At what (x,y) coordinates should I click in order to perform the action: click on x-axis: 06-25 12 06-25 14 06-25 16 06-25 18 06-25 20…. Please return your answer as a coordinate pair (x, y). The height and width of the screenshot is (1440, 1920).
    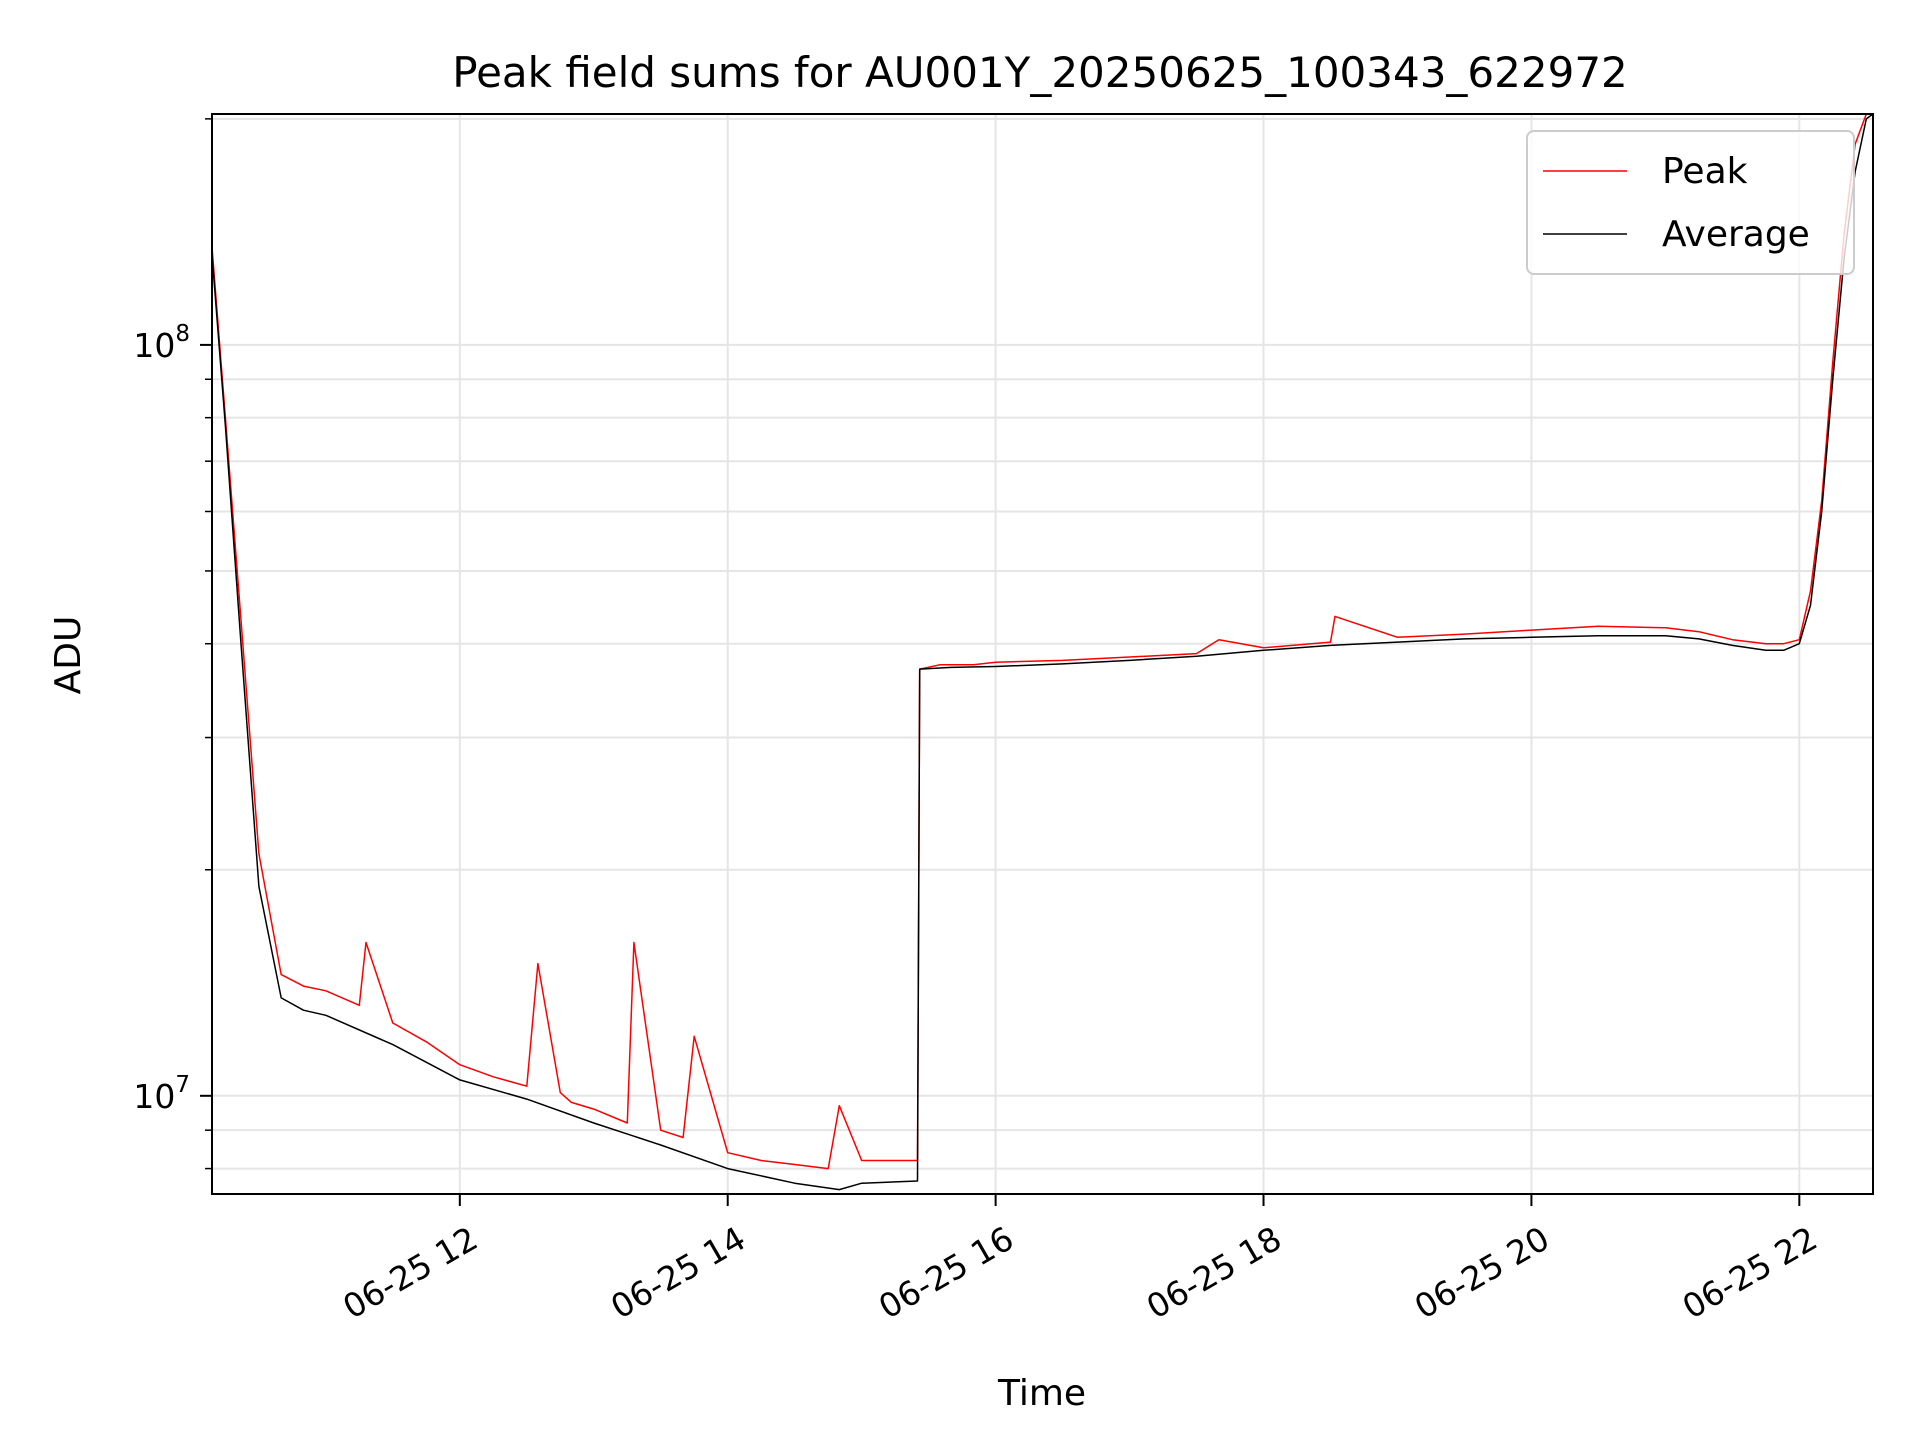
    Looking at the image, I should click on (1080, 1260).